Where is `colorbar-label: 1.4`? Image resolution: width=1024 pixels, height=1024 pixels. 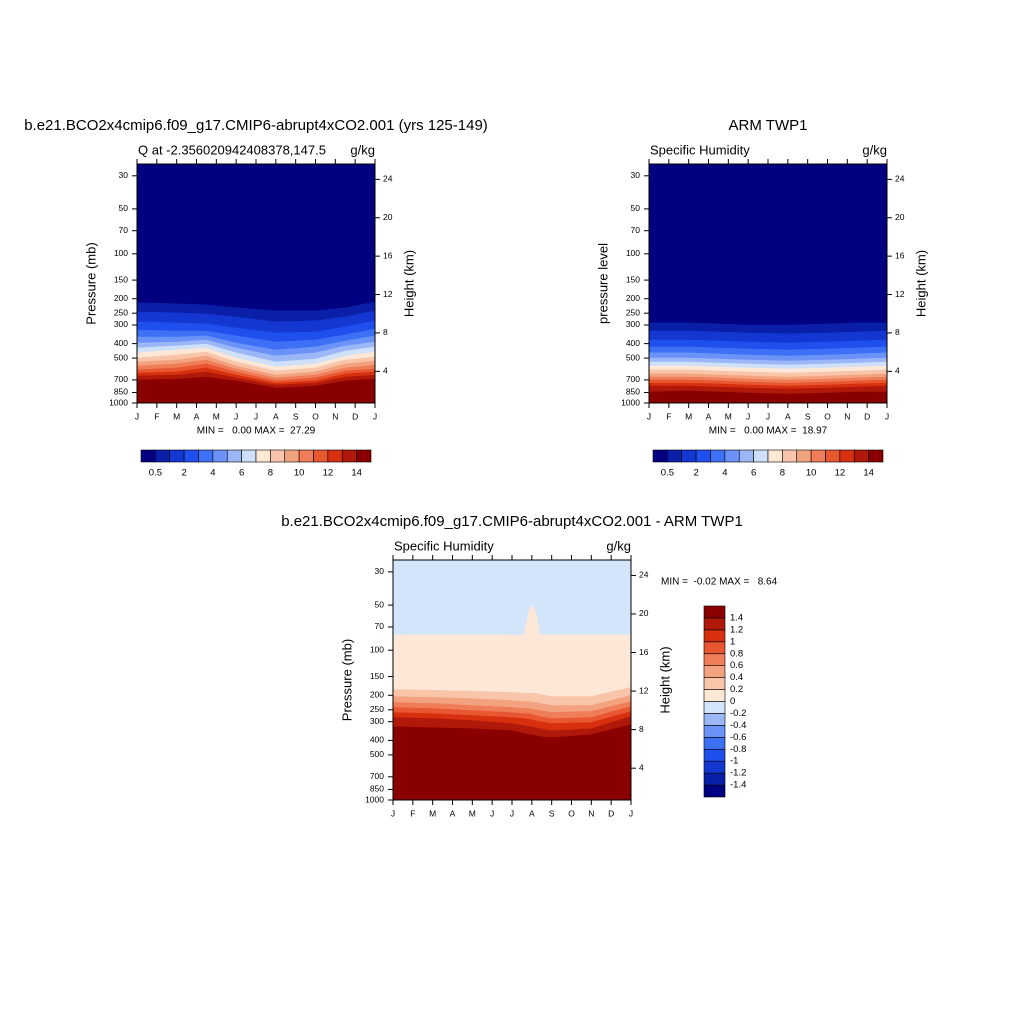 colorbar-label: 1.4 is located at coordinates (736, 617).